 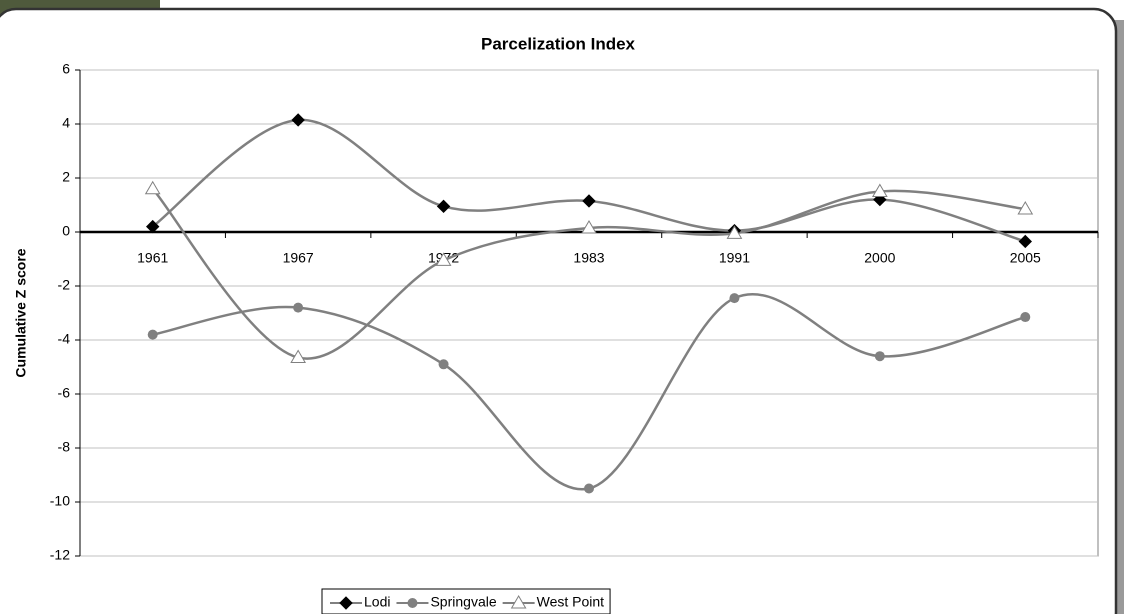 What do you see at coordinates (298, 258) in the screenshot?
I see `x-tick-label: 1967` at bounding box center [298, 258].